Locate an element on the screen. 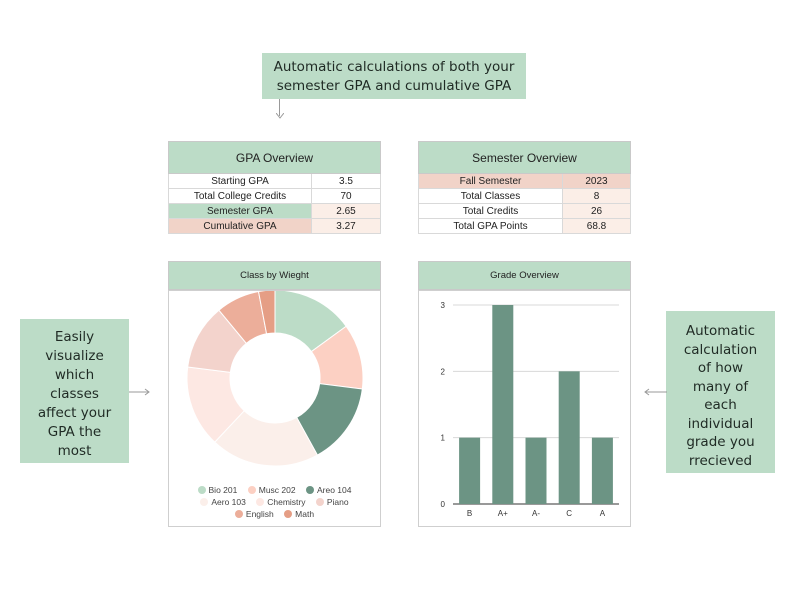 The image size is (794, 596). donut-legend-row: Aero 103 Chemistry Piano is located at coordinates (274, 502).